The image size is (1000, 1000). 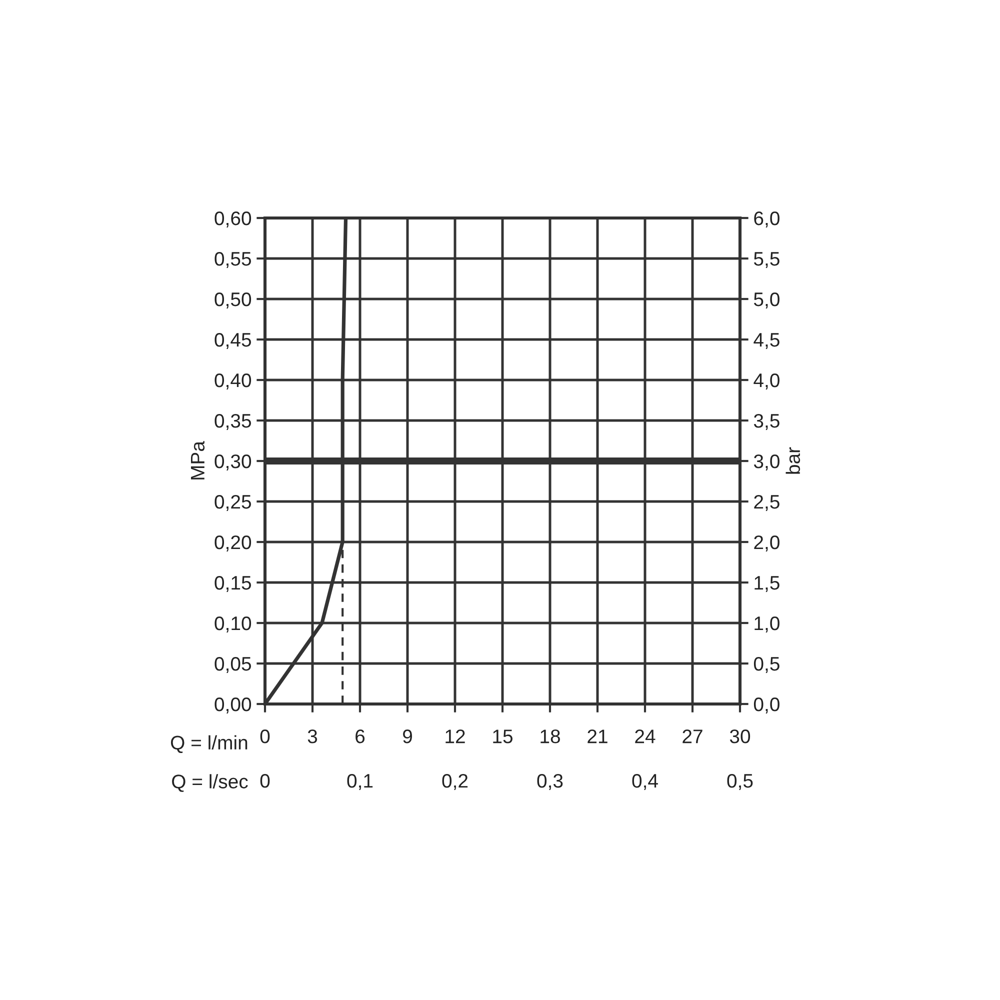 What do you see at coordinates (767, 462) in the screenshot?
I see `y2-tick-label: 3,0` at bounding box center [767, 462].